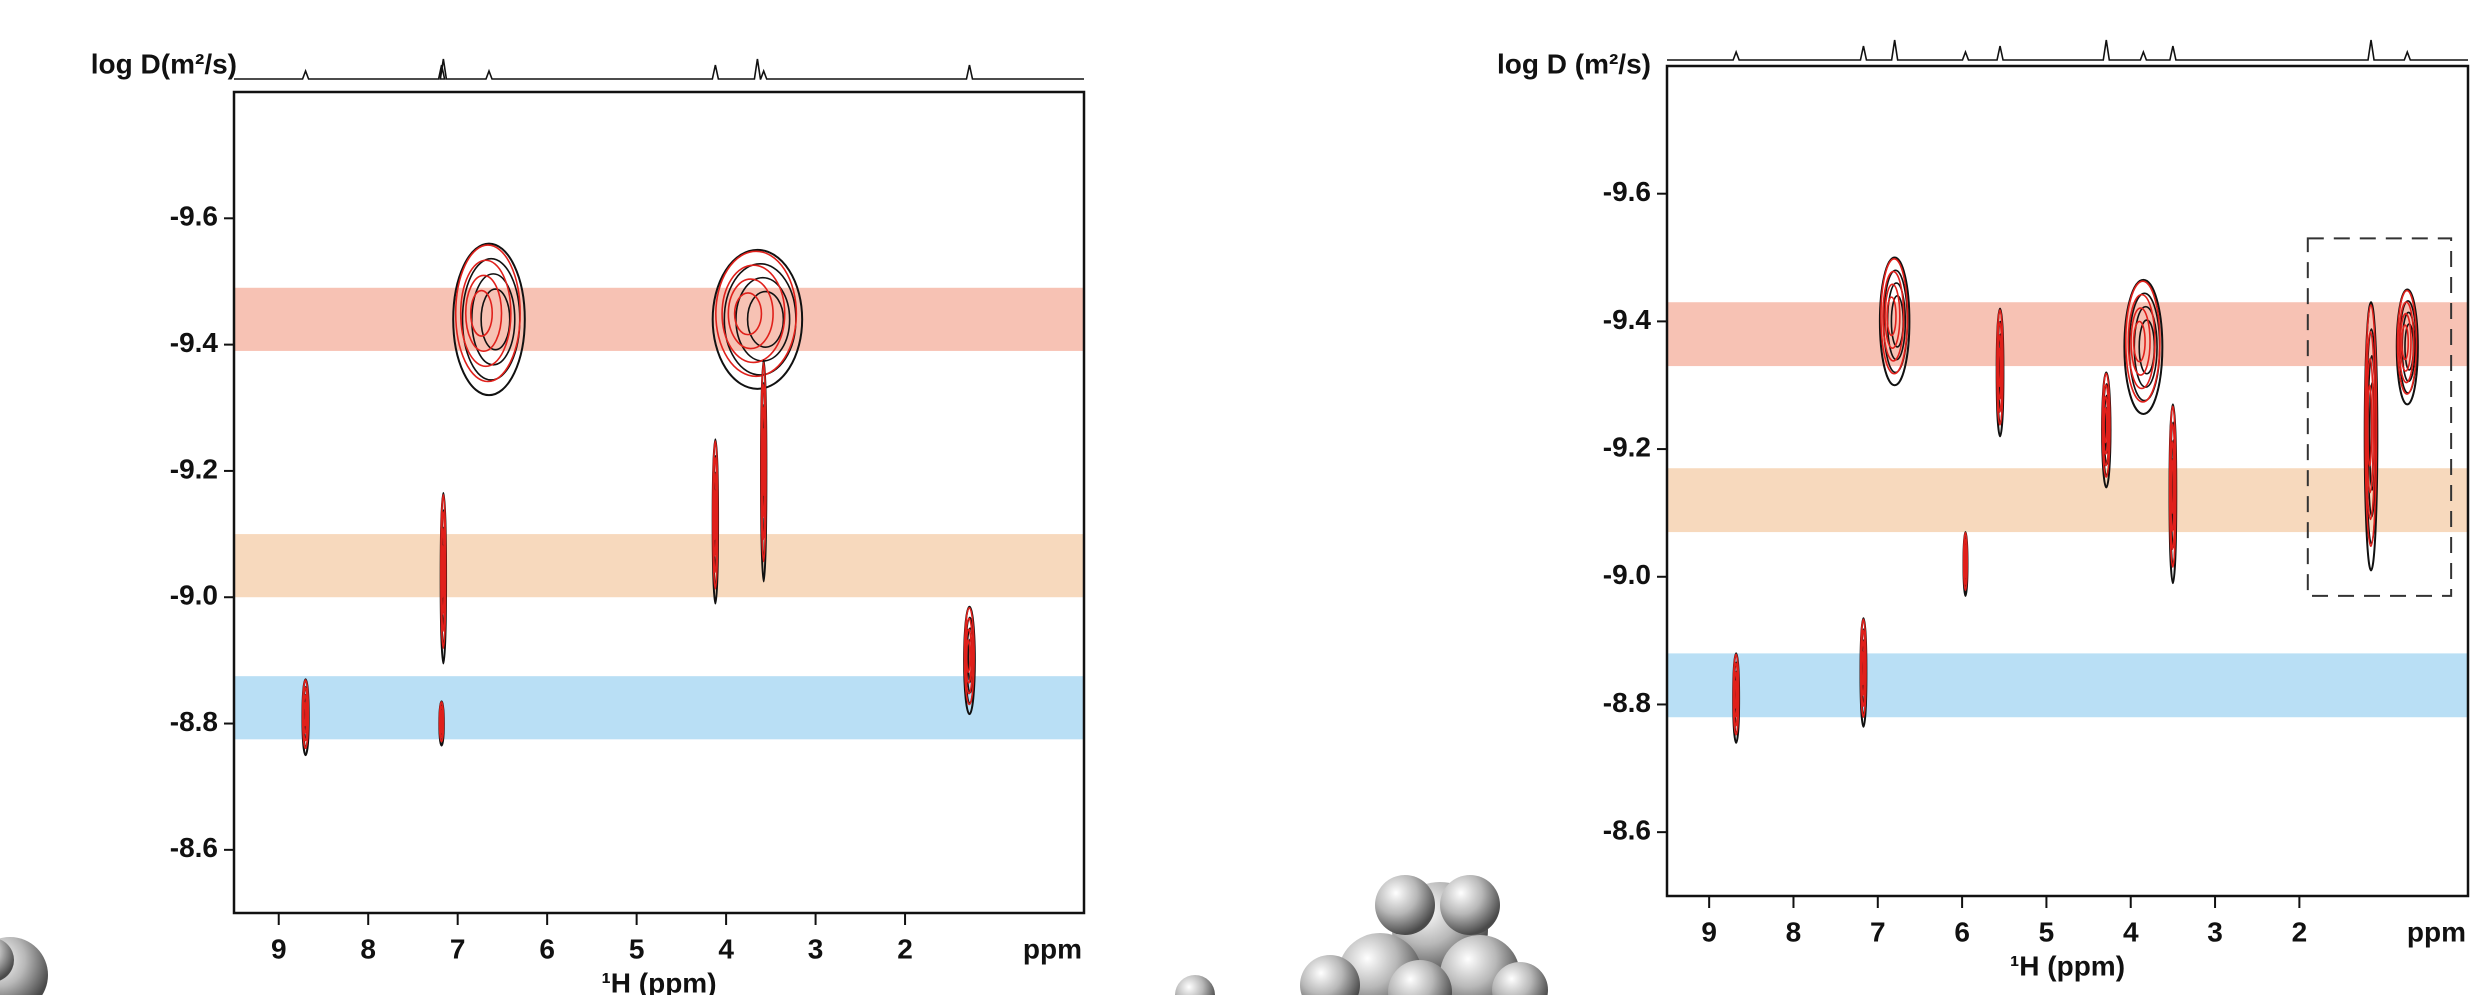 The height and width of the screenshot is (995, 2477). I want to click on x-tick-label: 9, so click(1709, 931).